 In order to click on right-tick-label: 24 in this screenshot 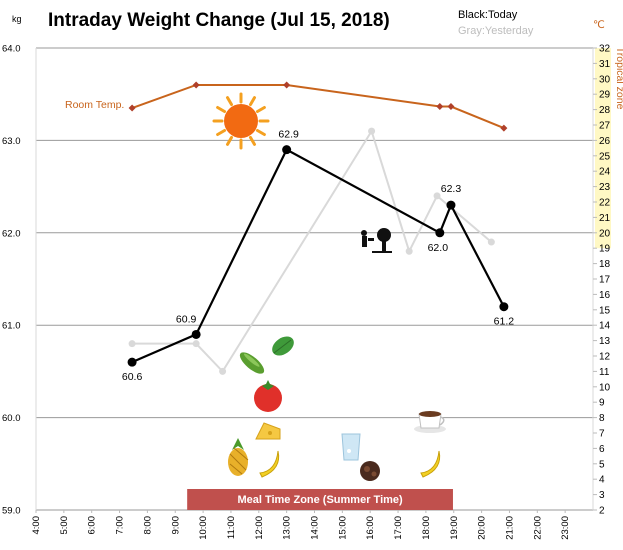, I will do `click(605, 172)`.